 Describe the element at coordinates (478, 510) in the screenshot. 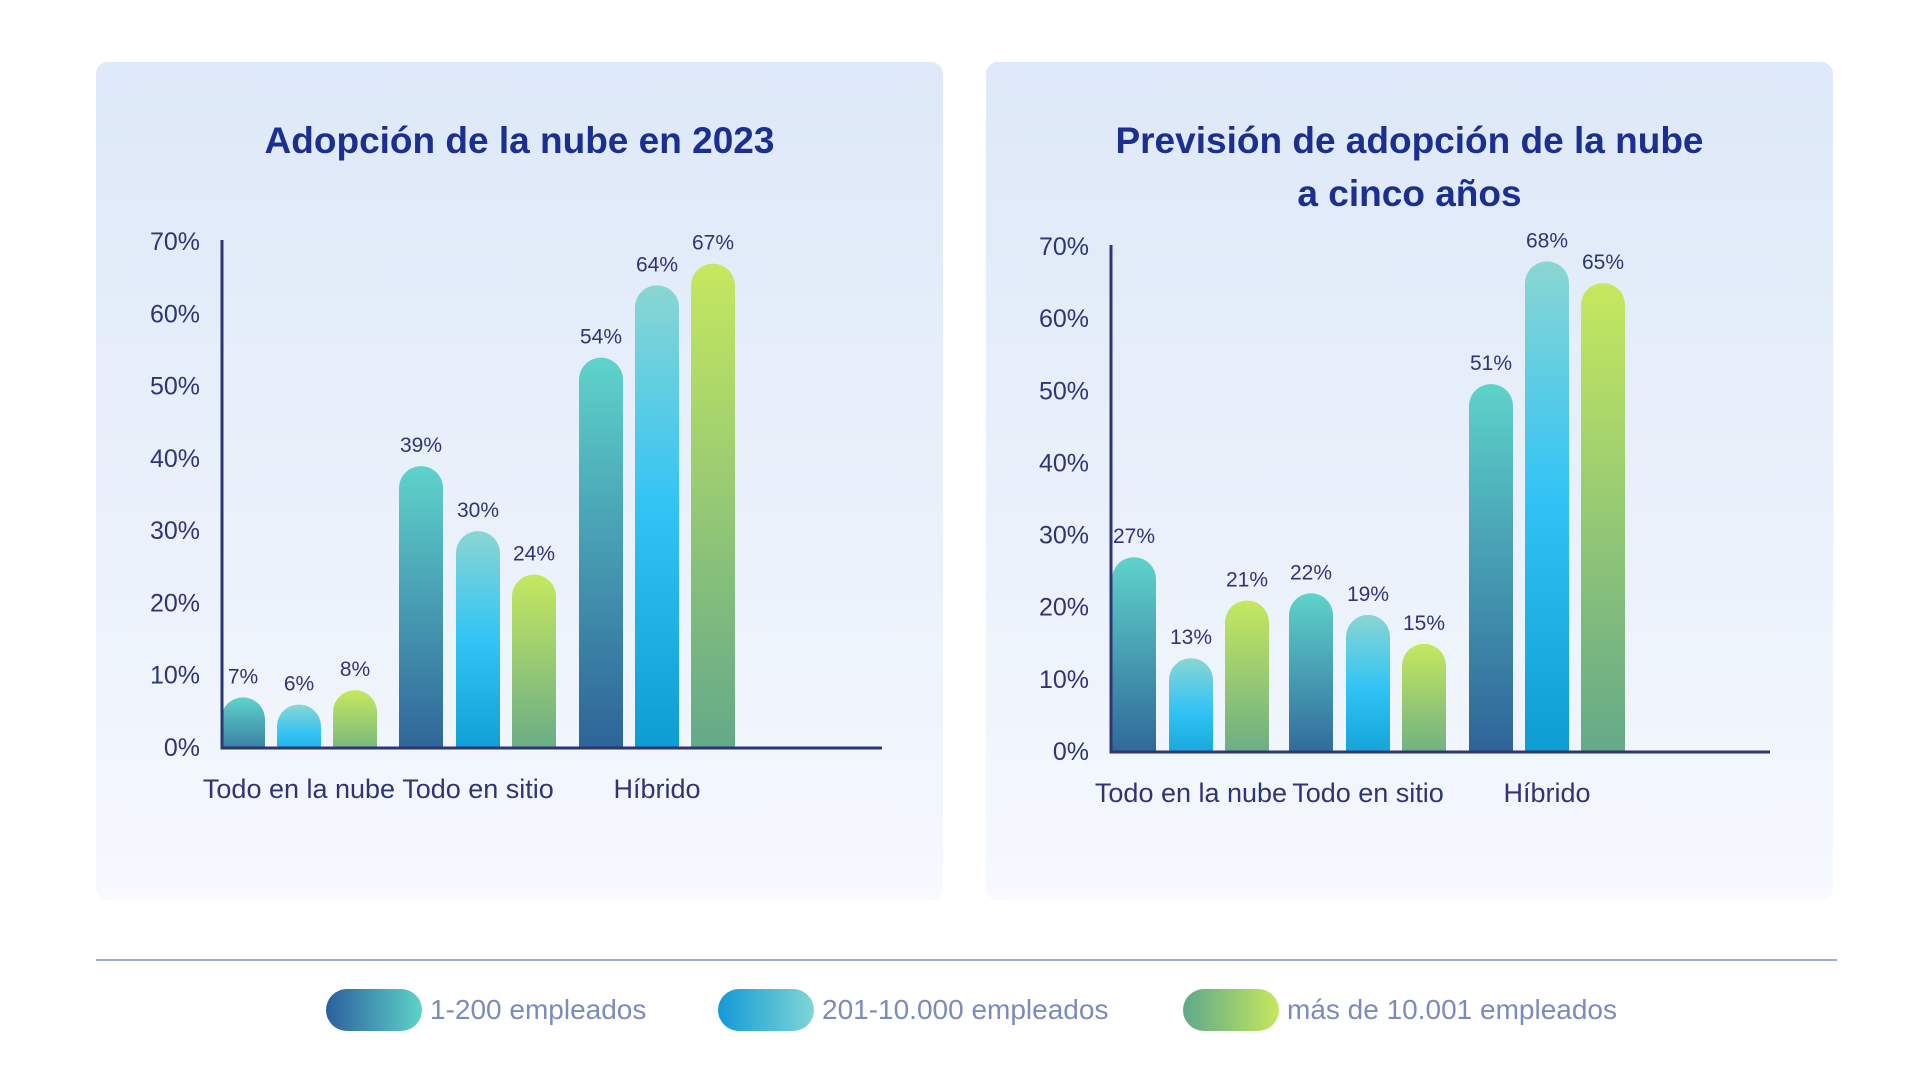

I see `data-label: 30%` at that location.